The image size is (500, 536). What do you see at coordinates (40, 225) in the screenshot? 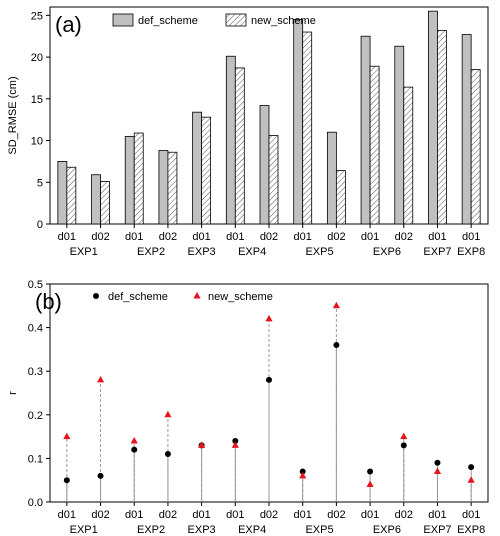
I see `y-tick-label: 0` at bounding box center [40, 225].